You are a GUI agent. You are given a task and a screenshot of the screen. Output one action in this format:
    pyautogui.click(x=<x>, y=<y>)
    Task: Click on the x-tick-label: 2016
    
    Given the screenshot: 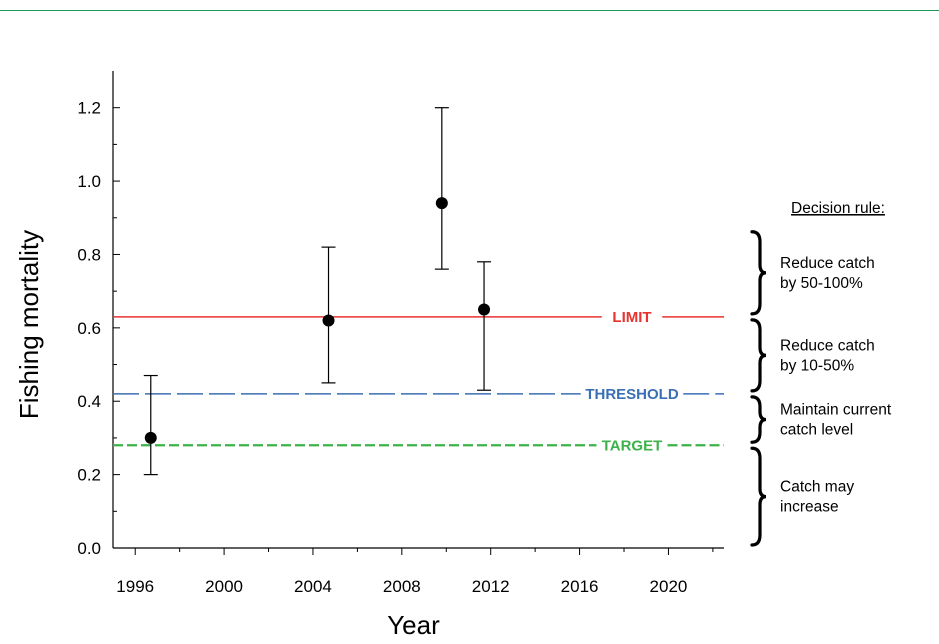 What is the action you would take?
    pyautogui.click(x=580, y=586)
    